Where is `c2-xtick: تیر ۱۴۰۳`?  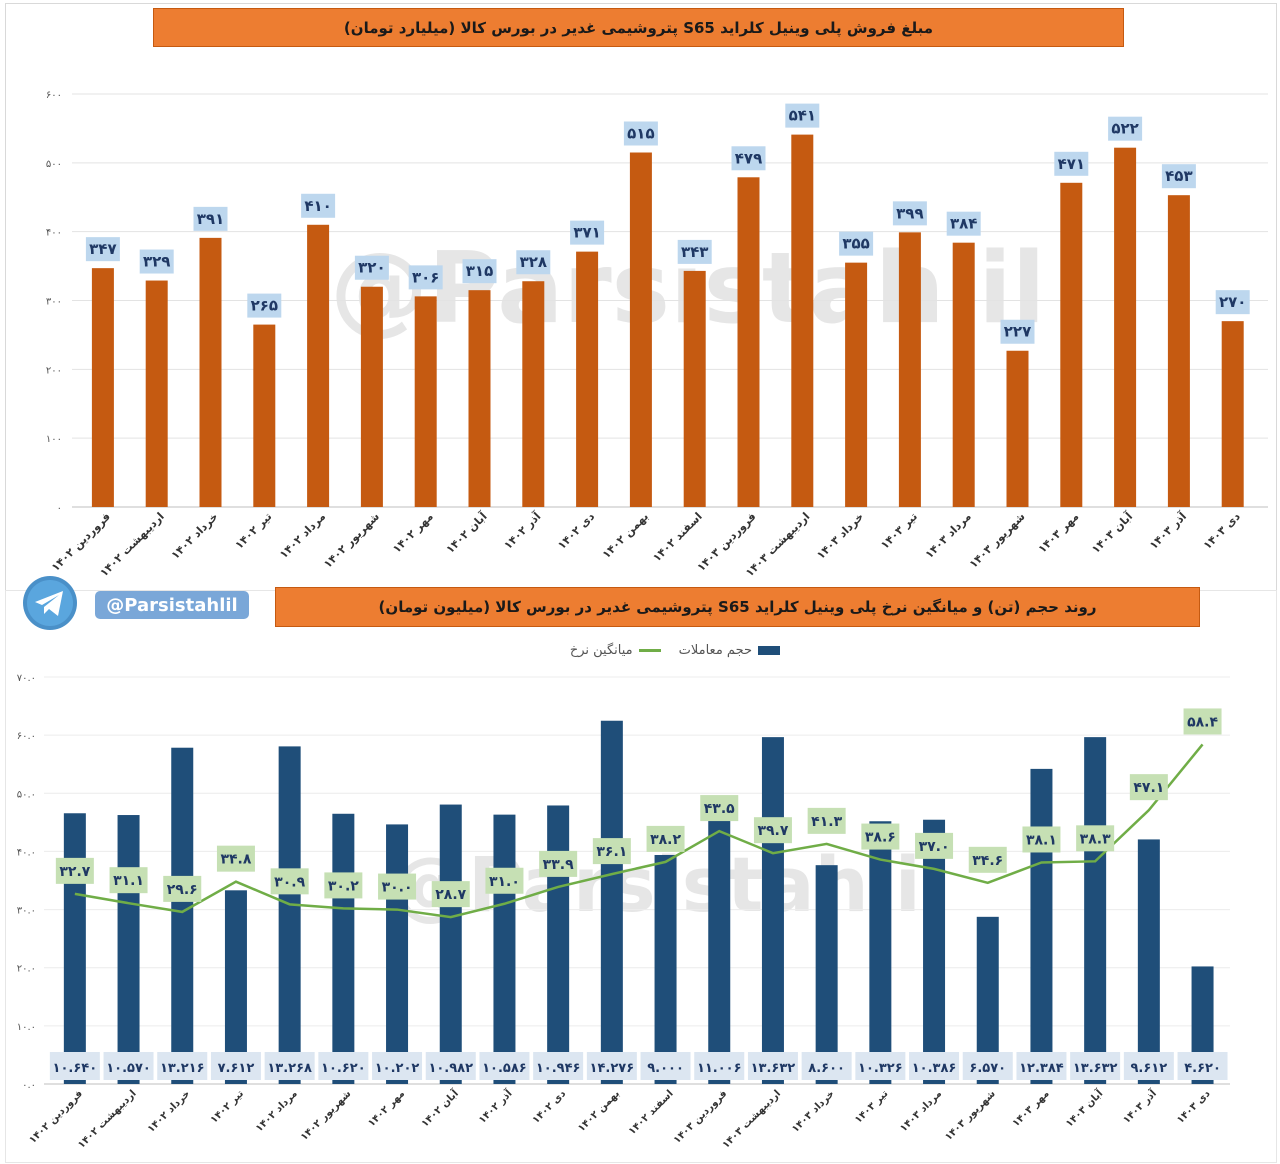 c2-xtick: تیر ۱۴۰۳ is located at coordinates (872, 1107).